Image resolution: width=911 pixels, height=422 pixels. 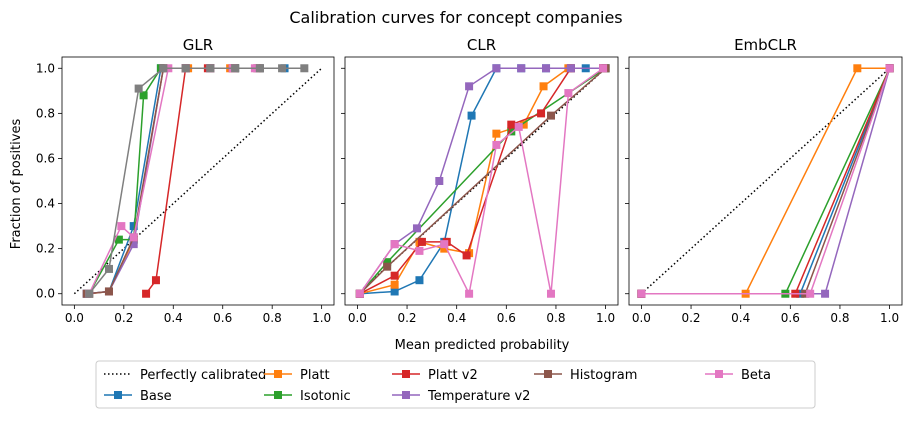 I want to click on legend-entry-platt: Platt, so click(x=297, y=375).